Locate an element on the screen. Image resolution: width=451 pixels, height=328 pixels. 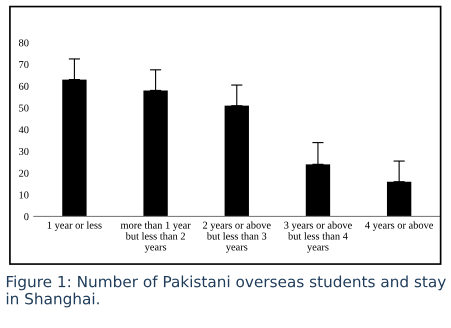
x-tick-label: 1 year or less is located at coordinates (75, 226).